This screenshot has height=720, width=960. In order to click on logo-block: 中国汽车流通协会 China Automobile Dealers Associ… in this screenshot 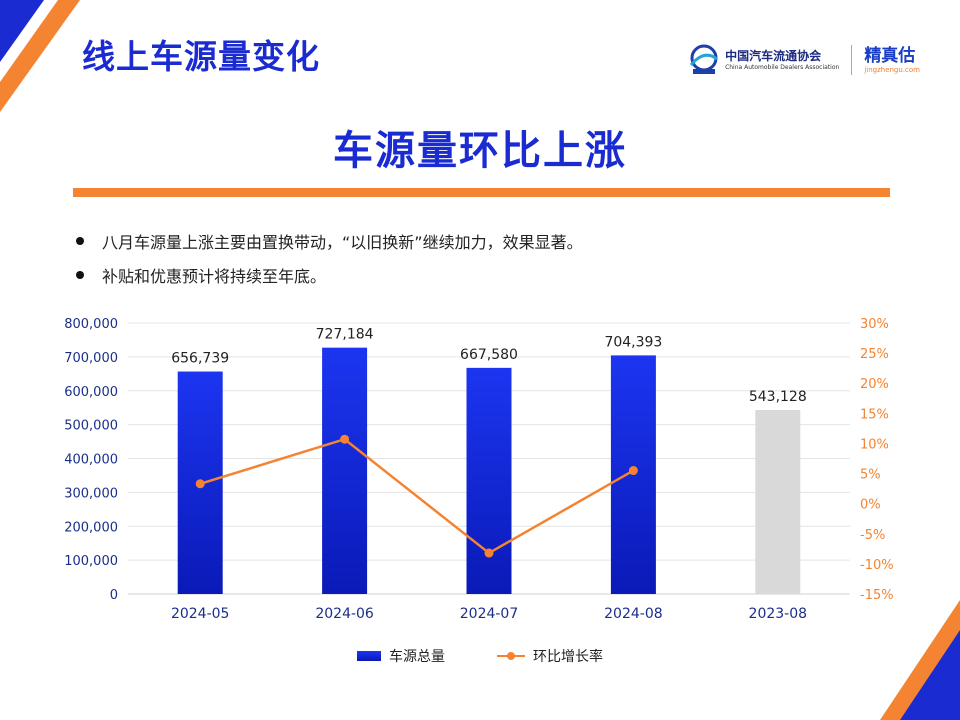, I will do `click(803, 60)`.